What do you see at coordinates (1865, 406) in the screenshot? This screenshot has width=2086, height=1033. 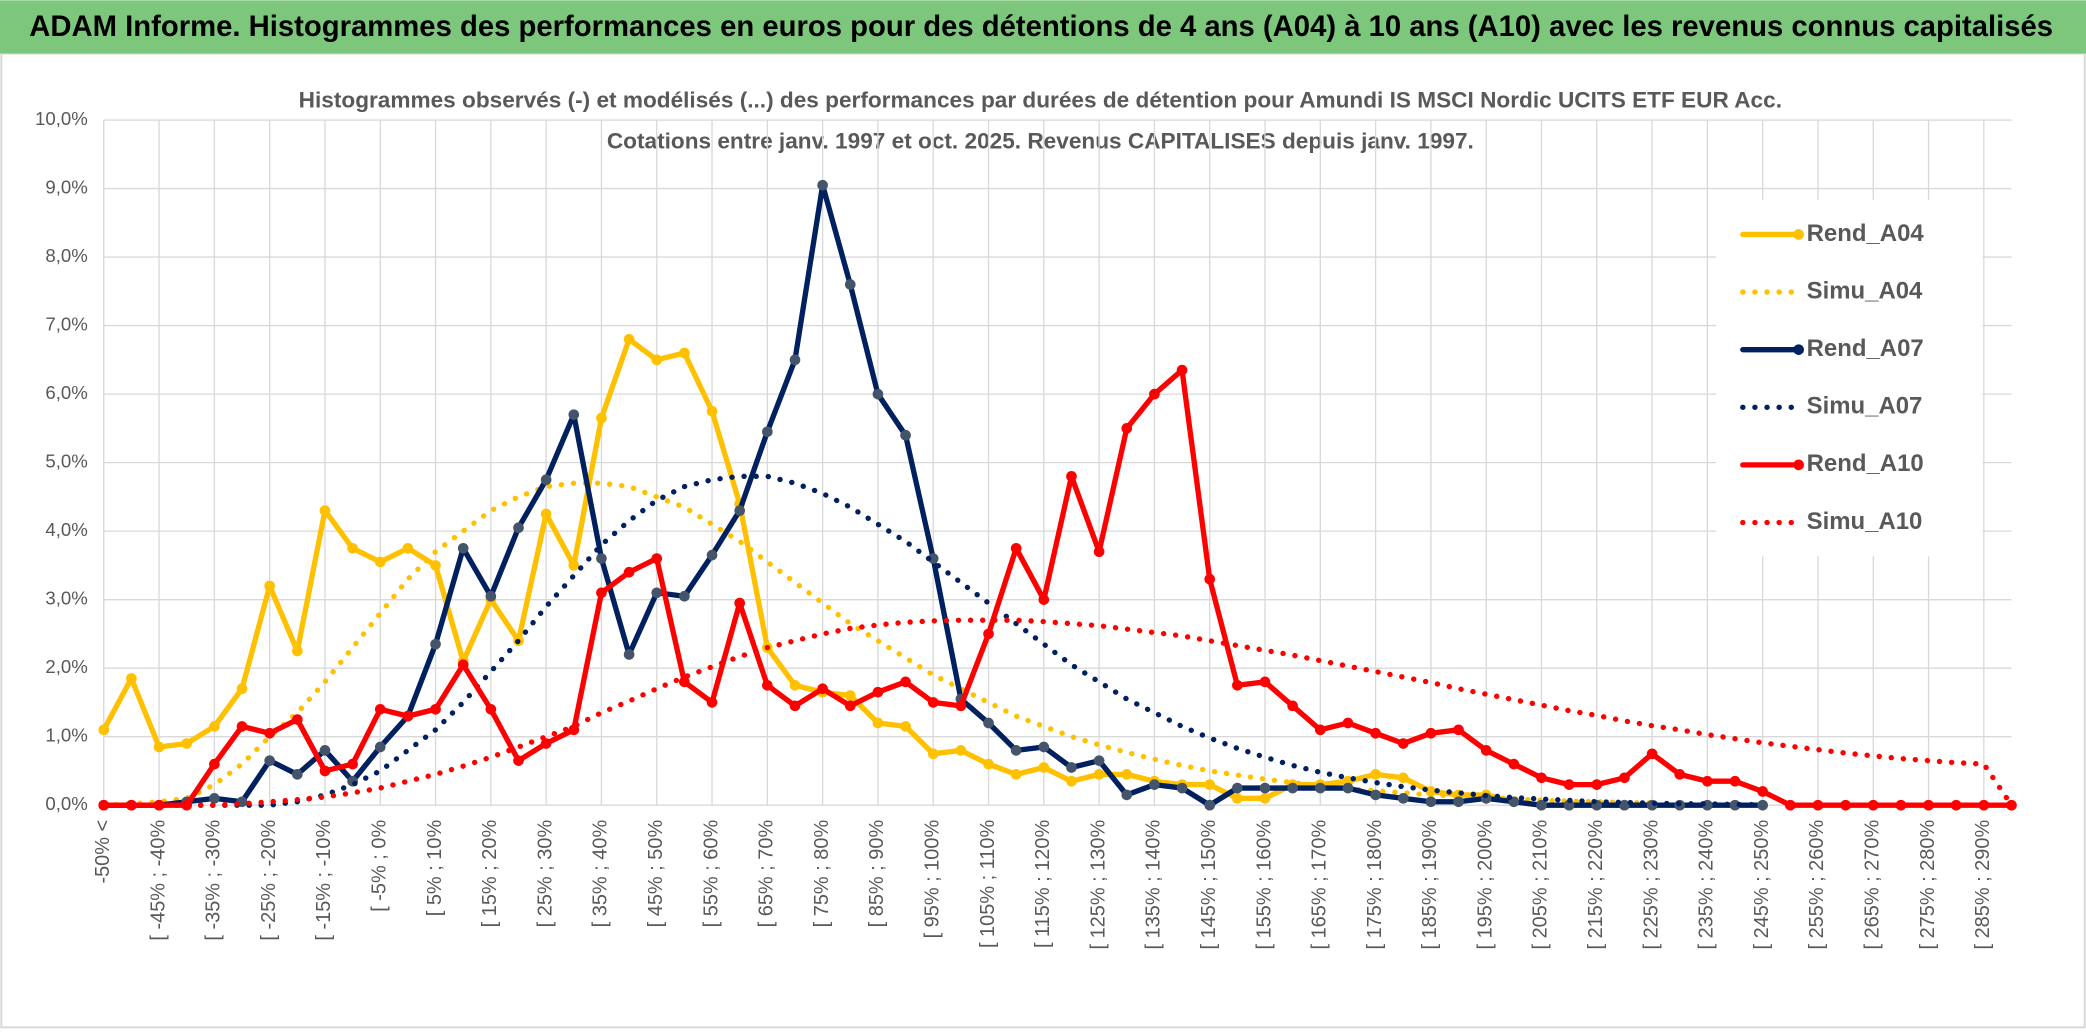 I see `legend-label: Simu_A07` at bounding box center [1865, 406].